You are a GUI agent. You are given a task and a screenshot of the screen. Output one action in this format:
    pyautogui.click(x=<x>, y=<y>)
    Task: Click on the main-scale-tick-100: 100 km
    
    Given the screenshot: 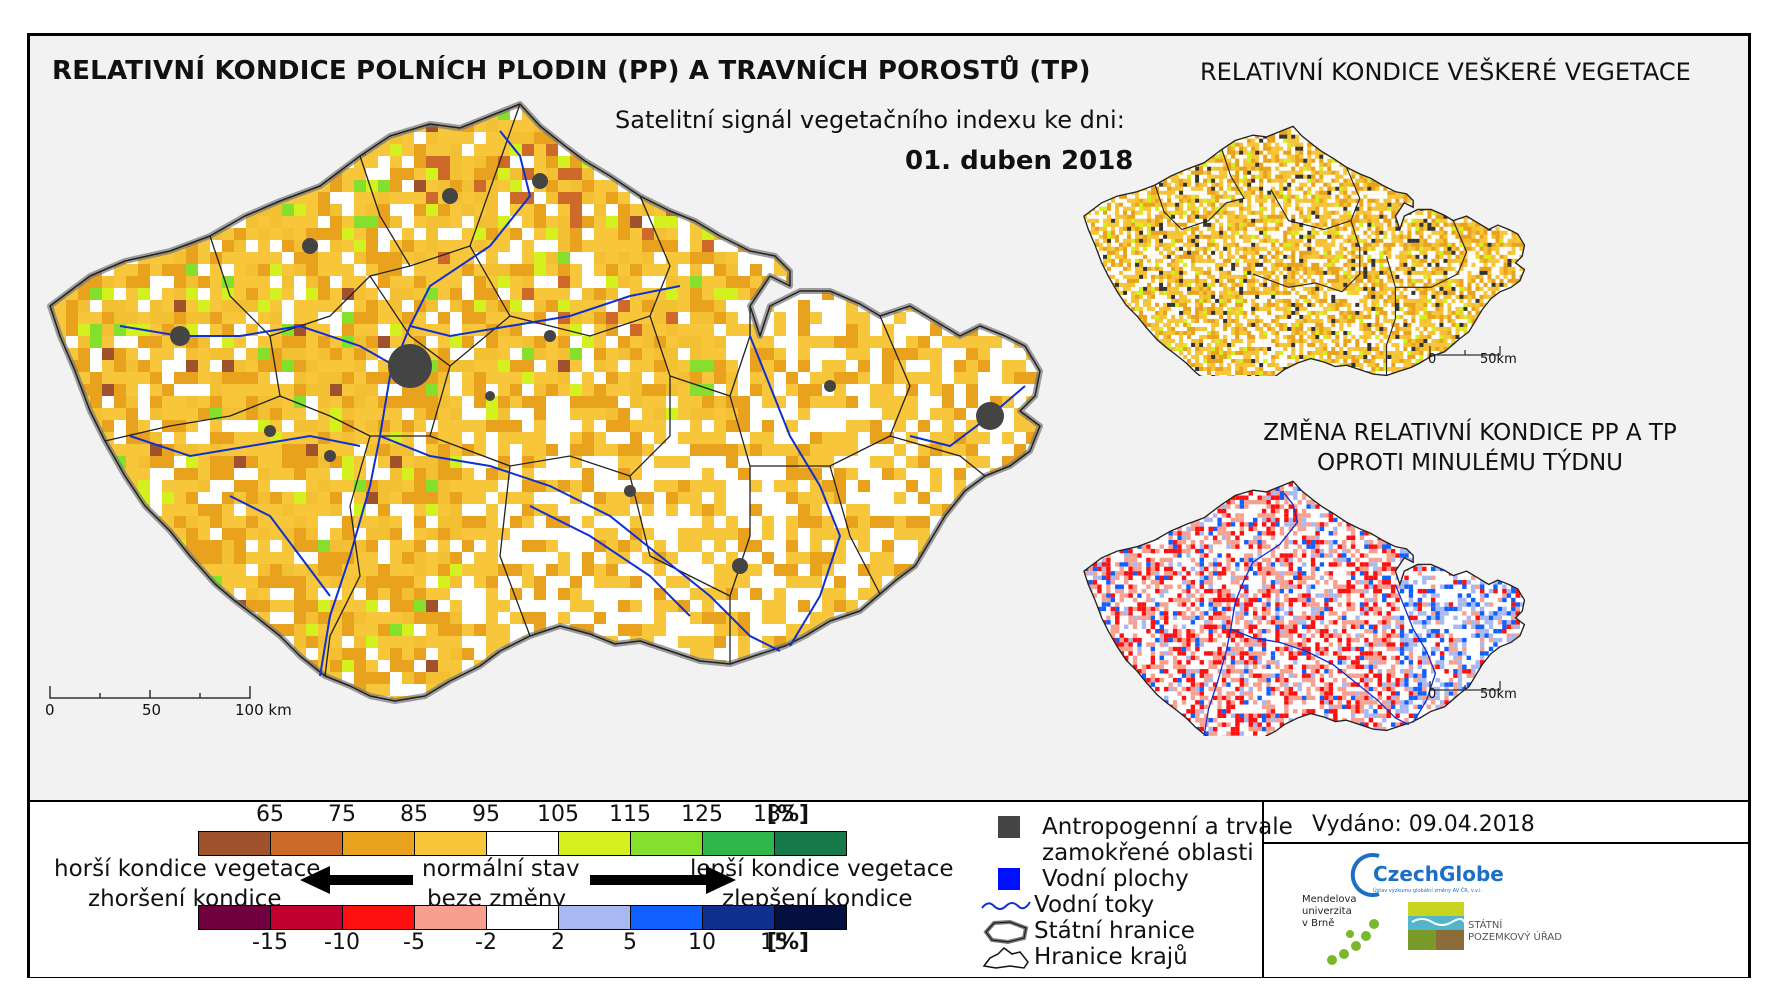 What is the action you would take?
    pyautogui.click(x=263, y=710)
    